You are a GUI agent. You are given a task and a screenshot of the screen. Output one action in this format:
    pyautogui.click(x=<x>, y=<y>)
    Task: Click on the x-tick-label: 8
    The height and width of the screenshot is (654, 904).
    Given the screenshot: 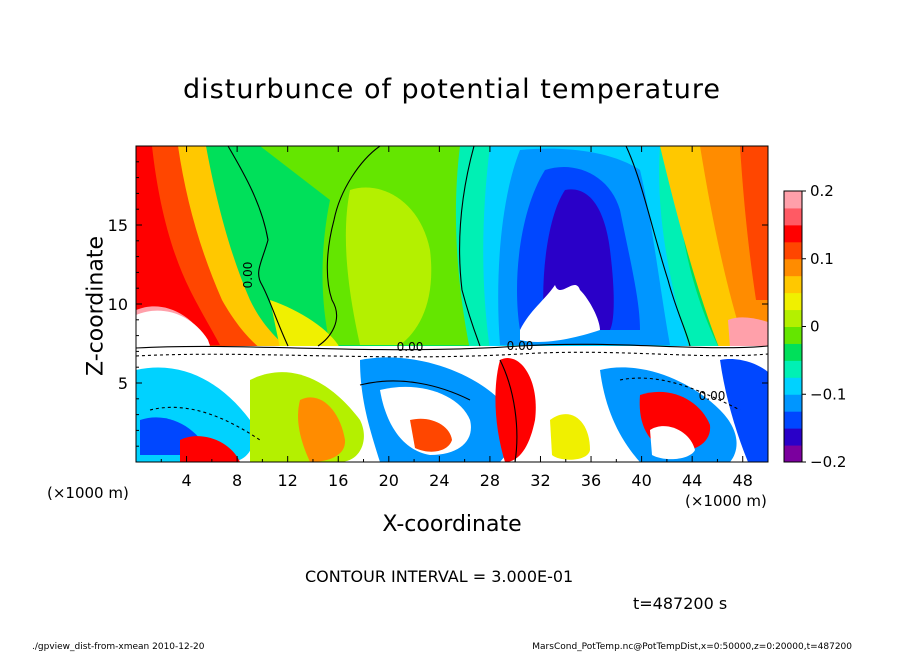 What is the action you would take?
    pyautogui.click(x=237, y=480)
    